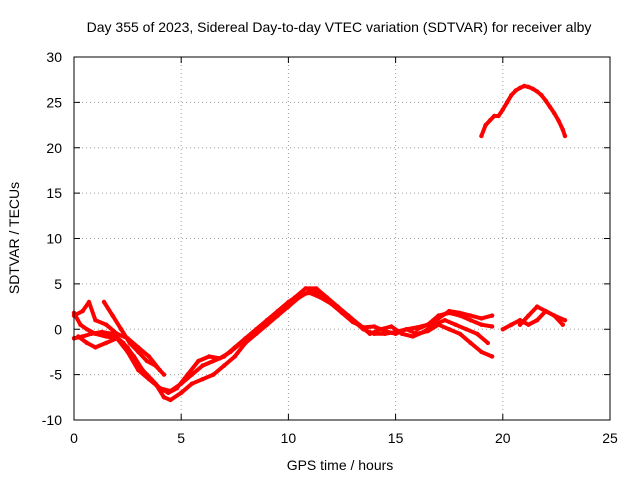 The width and height of the screenshot is (640, 480). Describe the element at coordinates (610, 438) in the screenshot. I see `x-tick-label: 25` at that location.